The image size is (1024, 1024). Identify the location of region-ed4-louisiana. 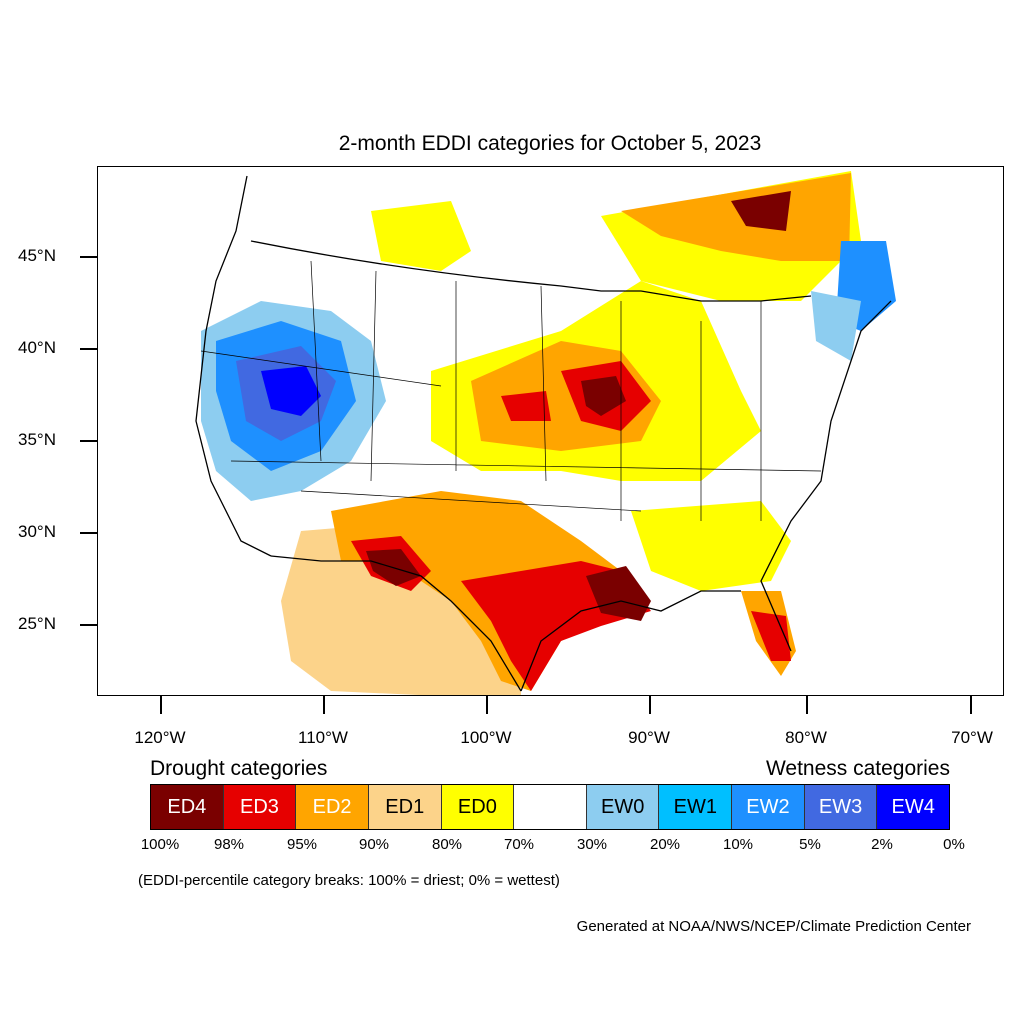
(618, 593).